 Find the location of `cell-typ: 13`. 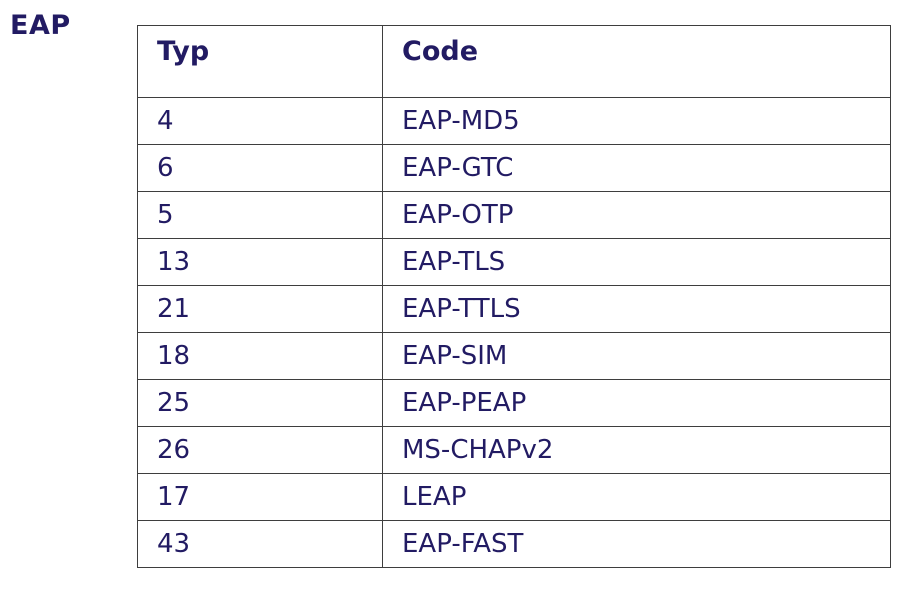

cell-typ: 13 is located at coordinates (260, 262).